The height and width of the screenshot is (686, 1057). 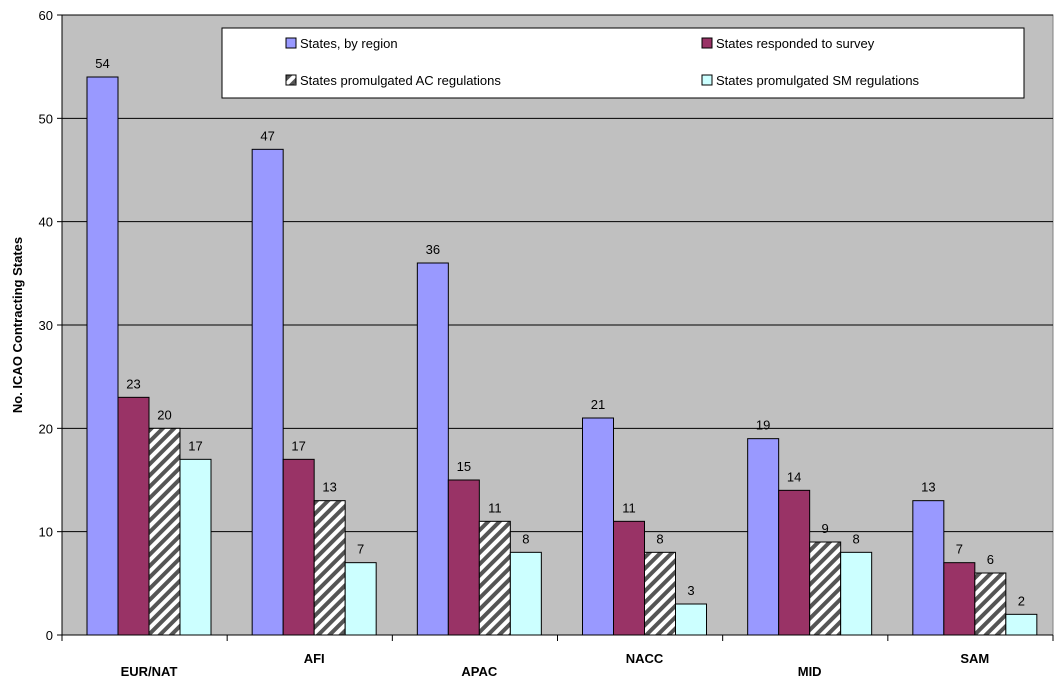 I want to click on legend-box, so click(x=623, y=63).